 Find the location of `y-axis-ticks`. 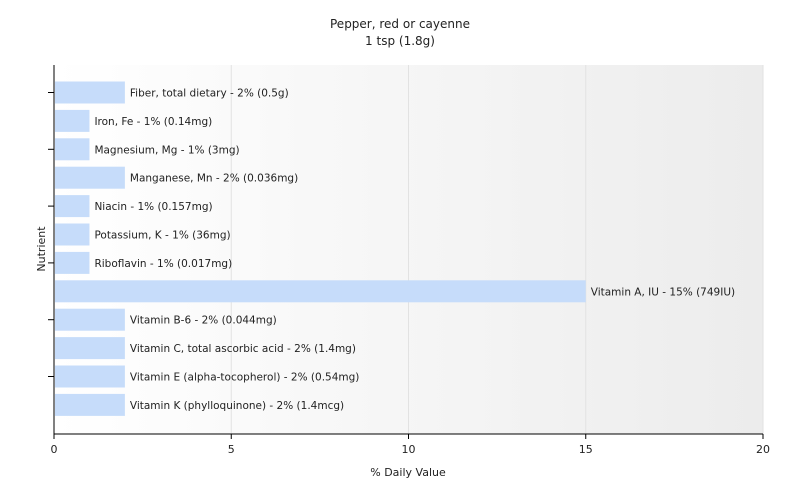

y-axis-ticks is located at coordinates (51, 234).